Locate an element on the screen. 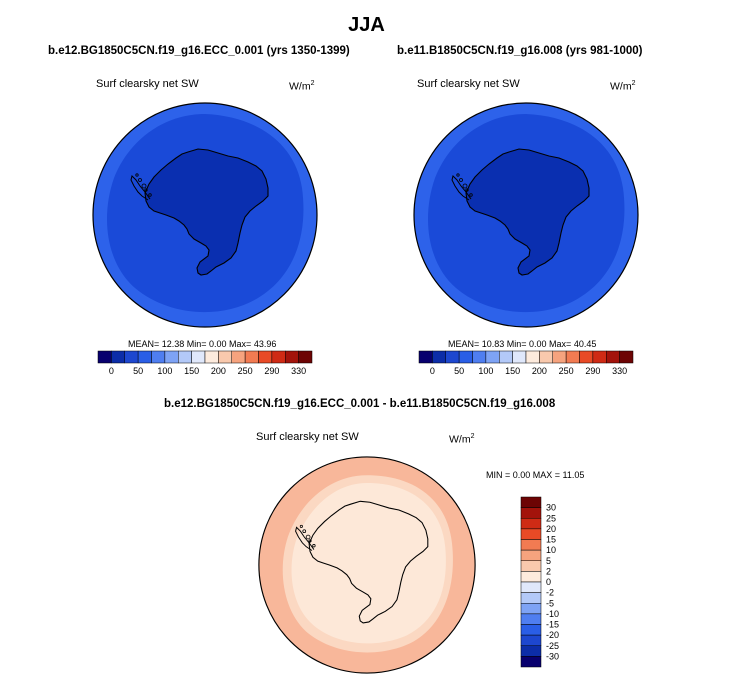  diff-colorbar-tick-6: 2 is located at coordinates (548, 571).